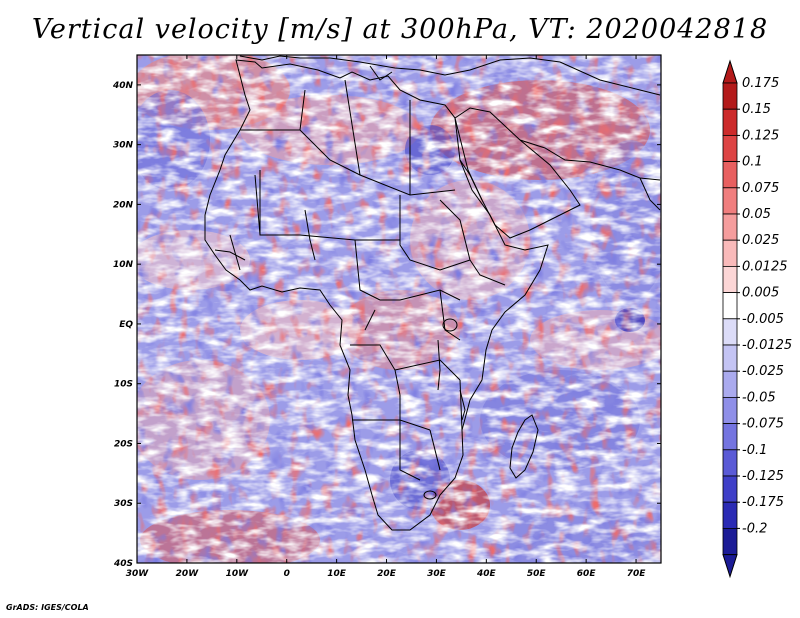 This screenshot has height=618, width=800. What do you see at coordinates (537, 574) in the screenshot?
I see `lon-tick-label: 50E` at bounding box center [537, 574].